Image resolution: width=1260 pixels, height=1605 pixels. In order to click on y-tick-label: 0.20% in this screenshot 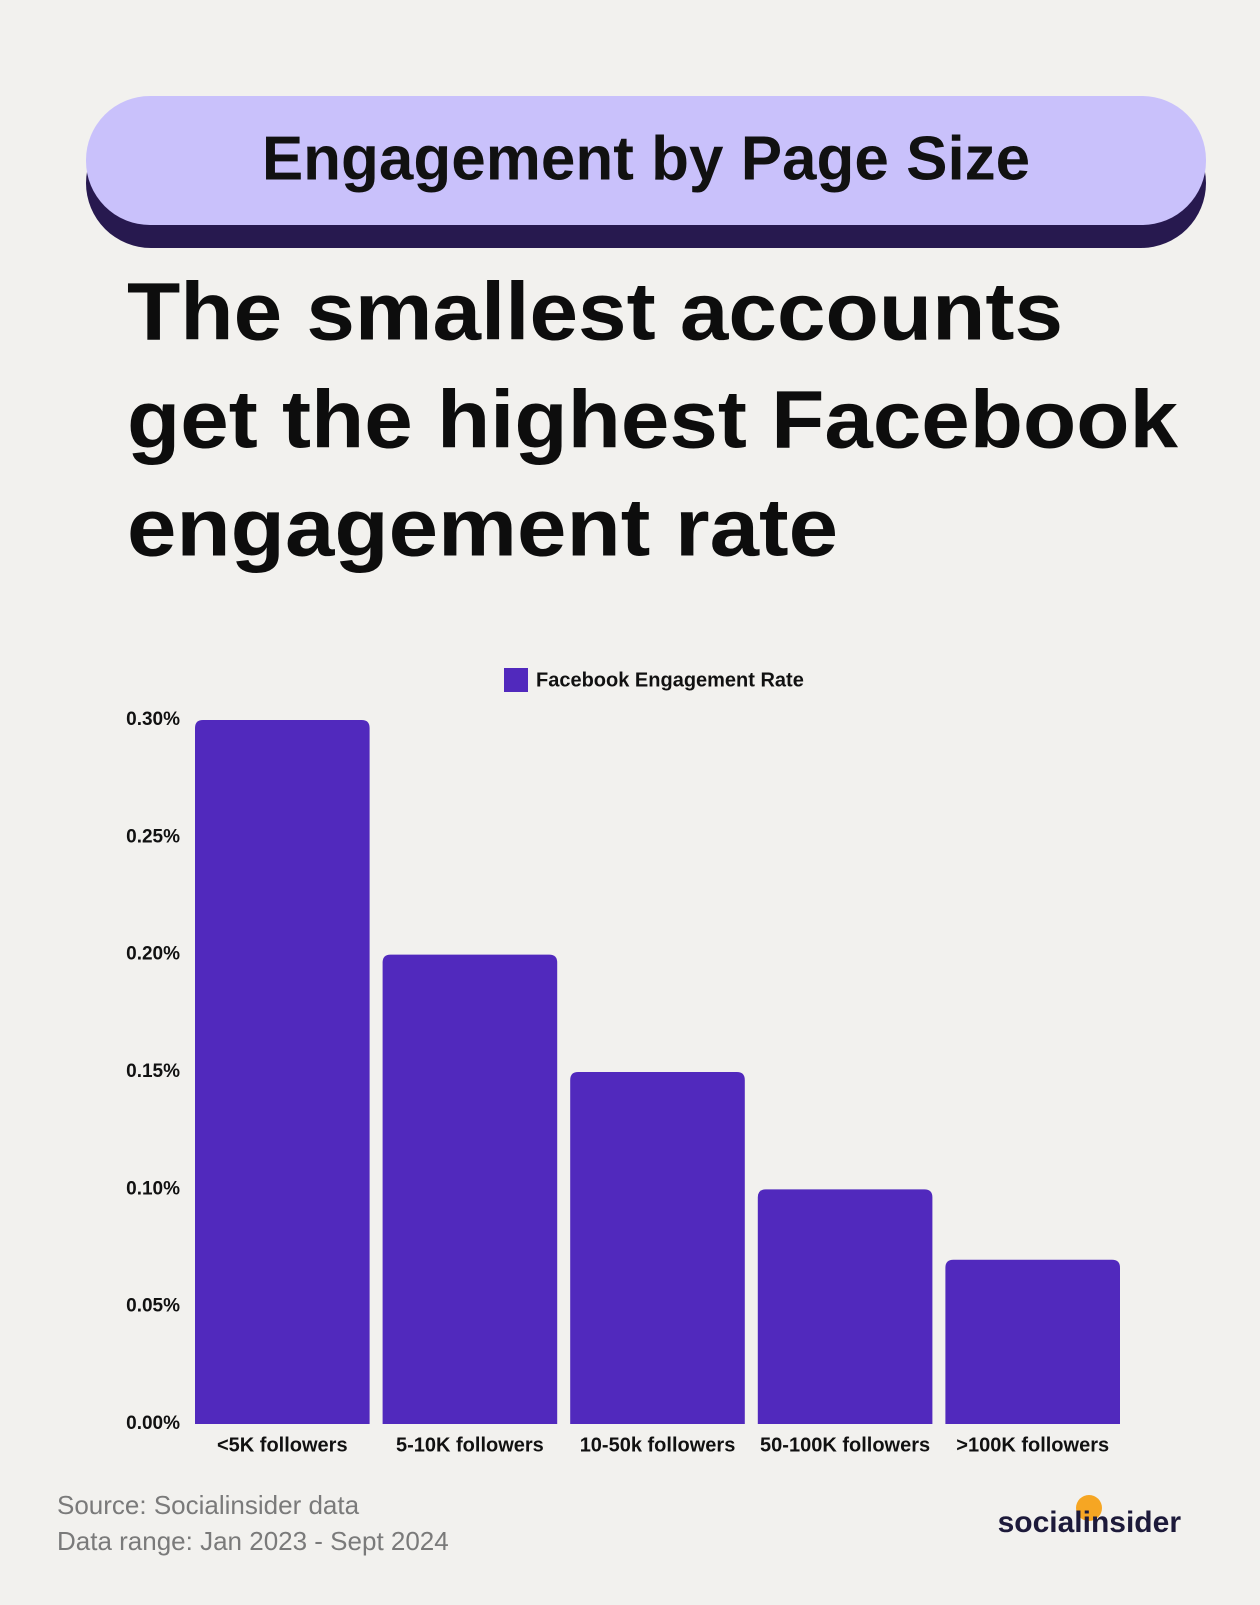, I will do `click(153, 954)`.